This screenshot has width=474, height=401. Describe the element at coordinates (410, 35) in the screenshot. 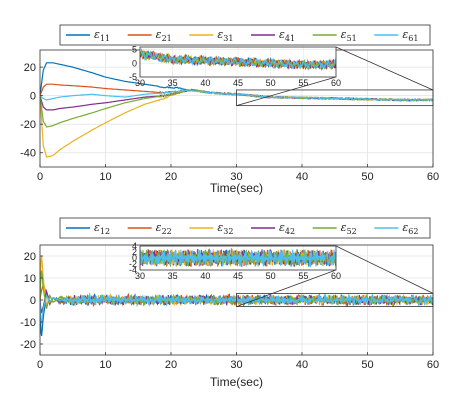

I see `legend-label-61: ε61` at that location.